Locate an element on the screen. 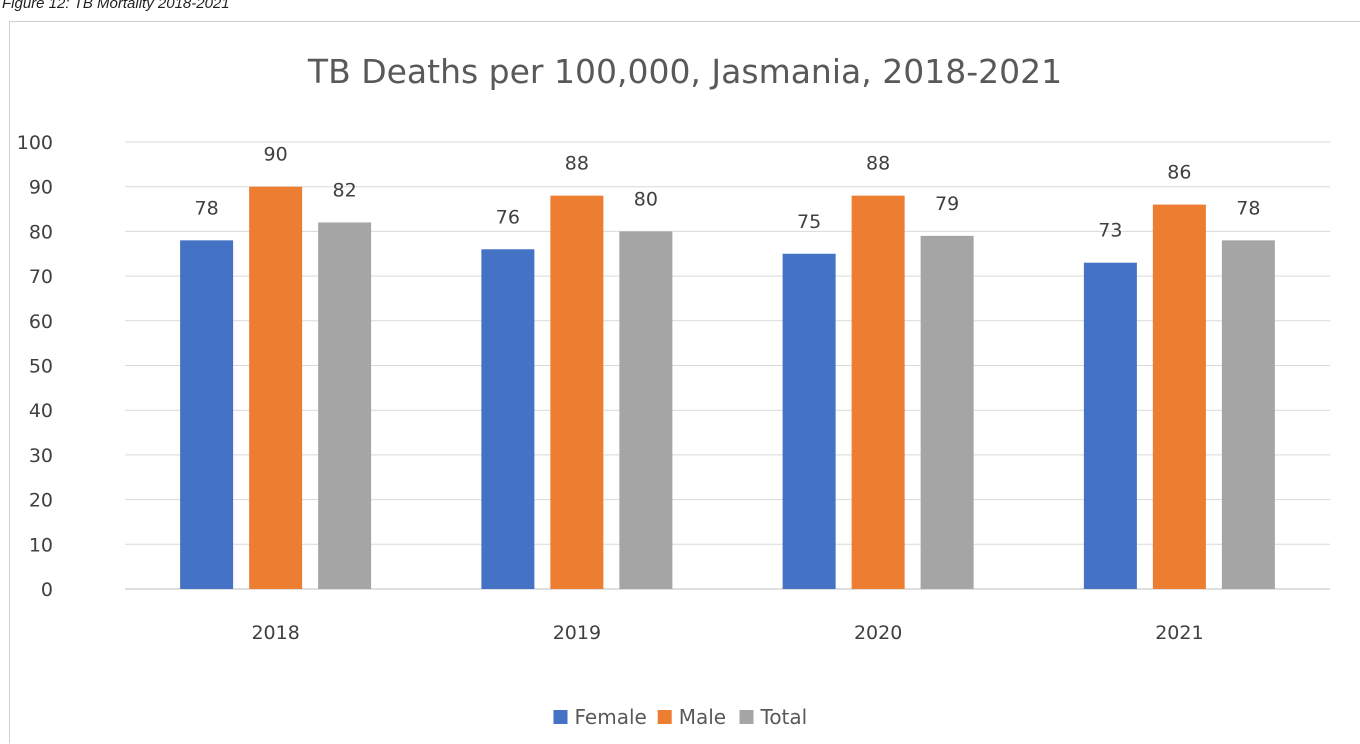 Image resolution: width=1360 pixels, height=744 pixels. legend-swatch-female is located at coordinates (560, 717).